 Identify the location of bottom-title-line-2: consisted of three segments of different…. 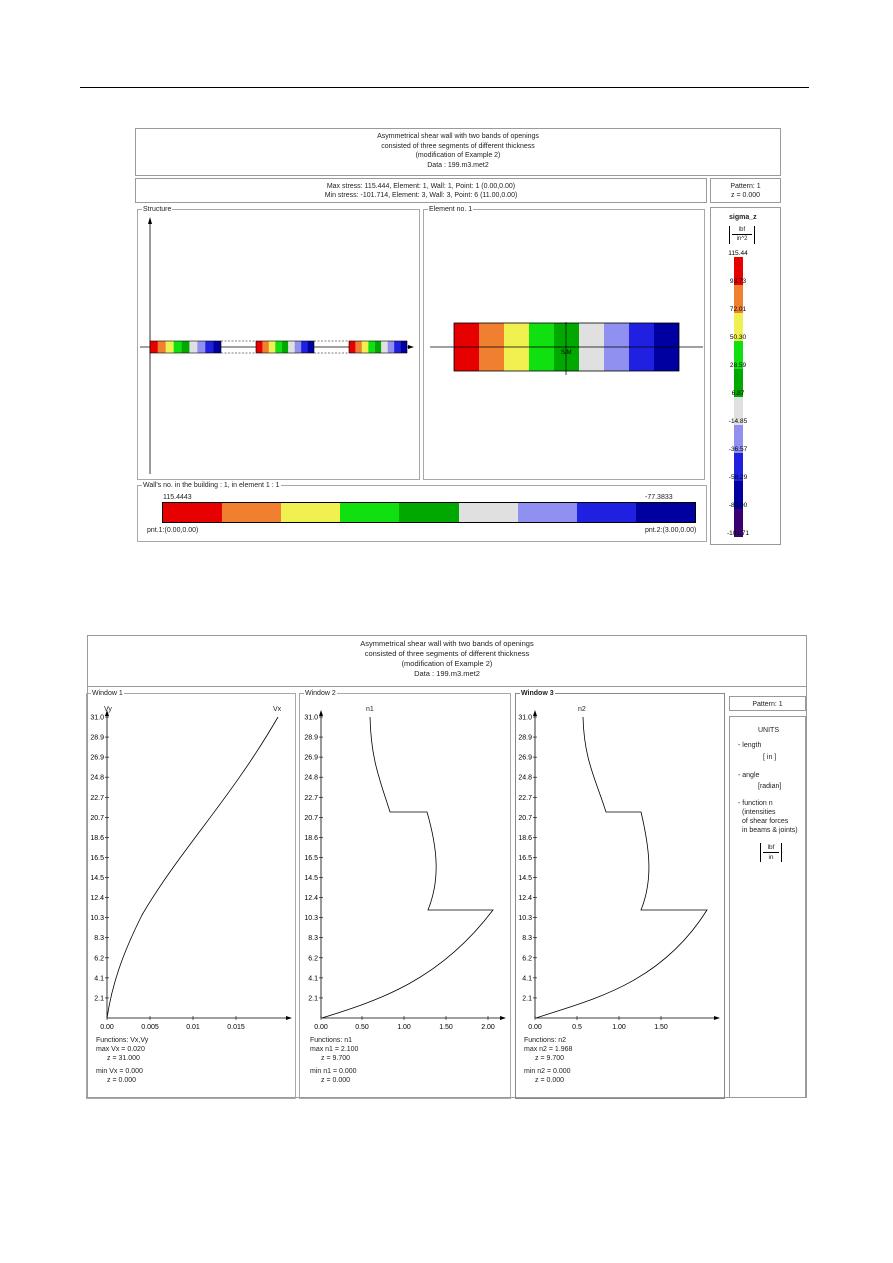
(447, 653).